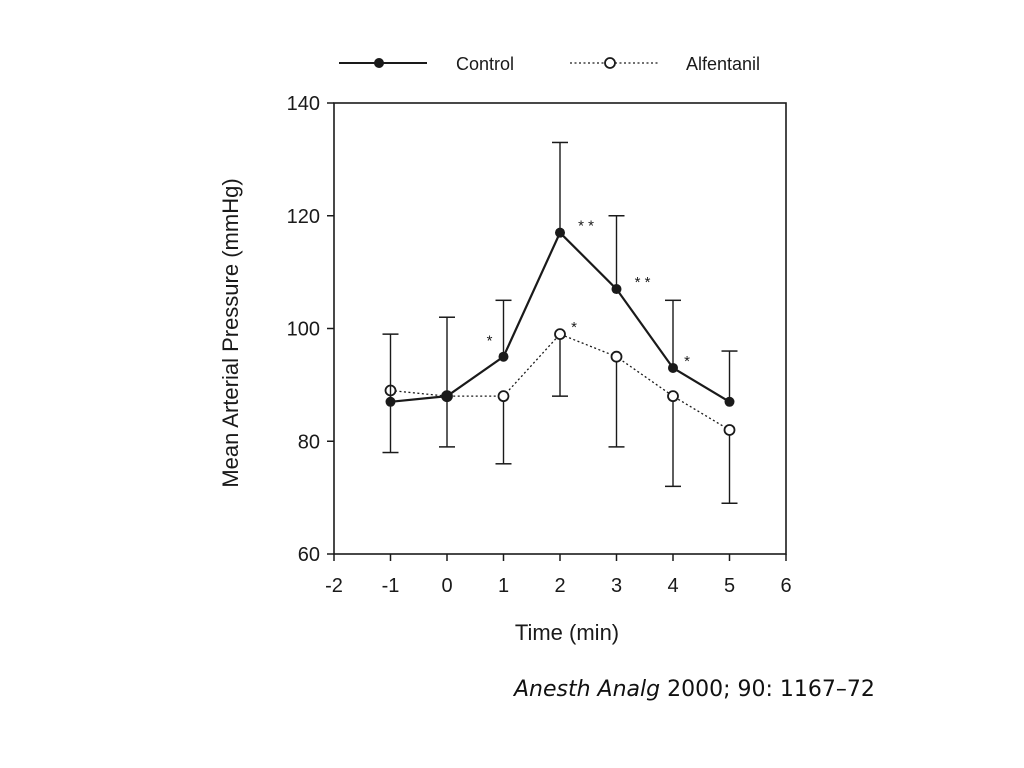 This screenshot has height=768, width=1024. What do you see at coordinates (303, 330) in the screenshot?
I see `y-tick-label: 100` at bounding box center [303, 330].